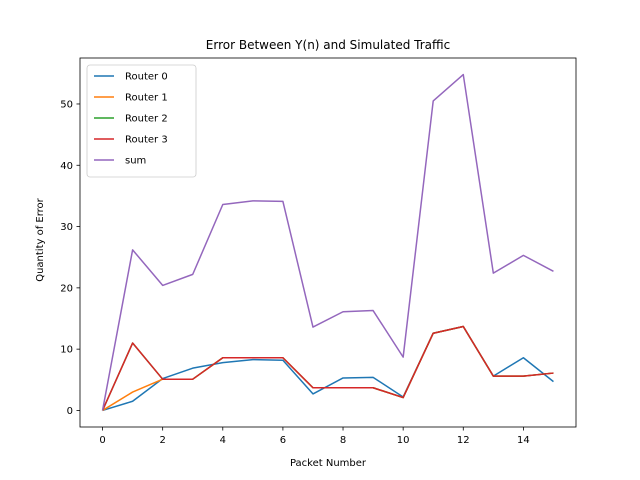  Describe the element at coordinates (463, 440) in the screenshot. I see `x-tick-label: 12` at that location.